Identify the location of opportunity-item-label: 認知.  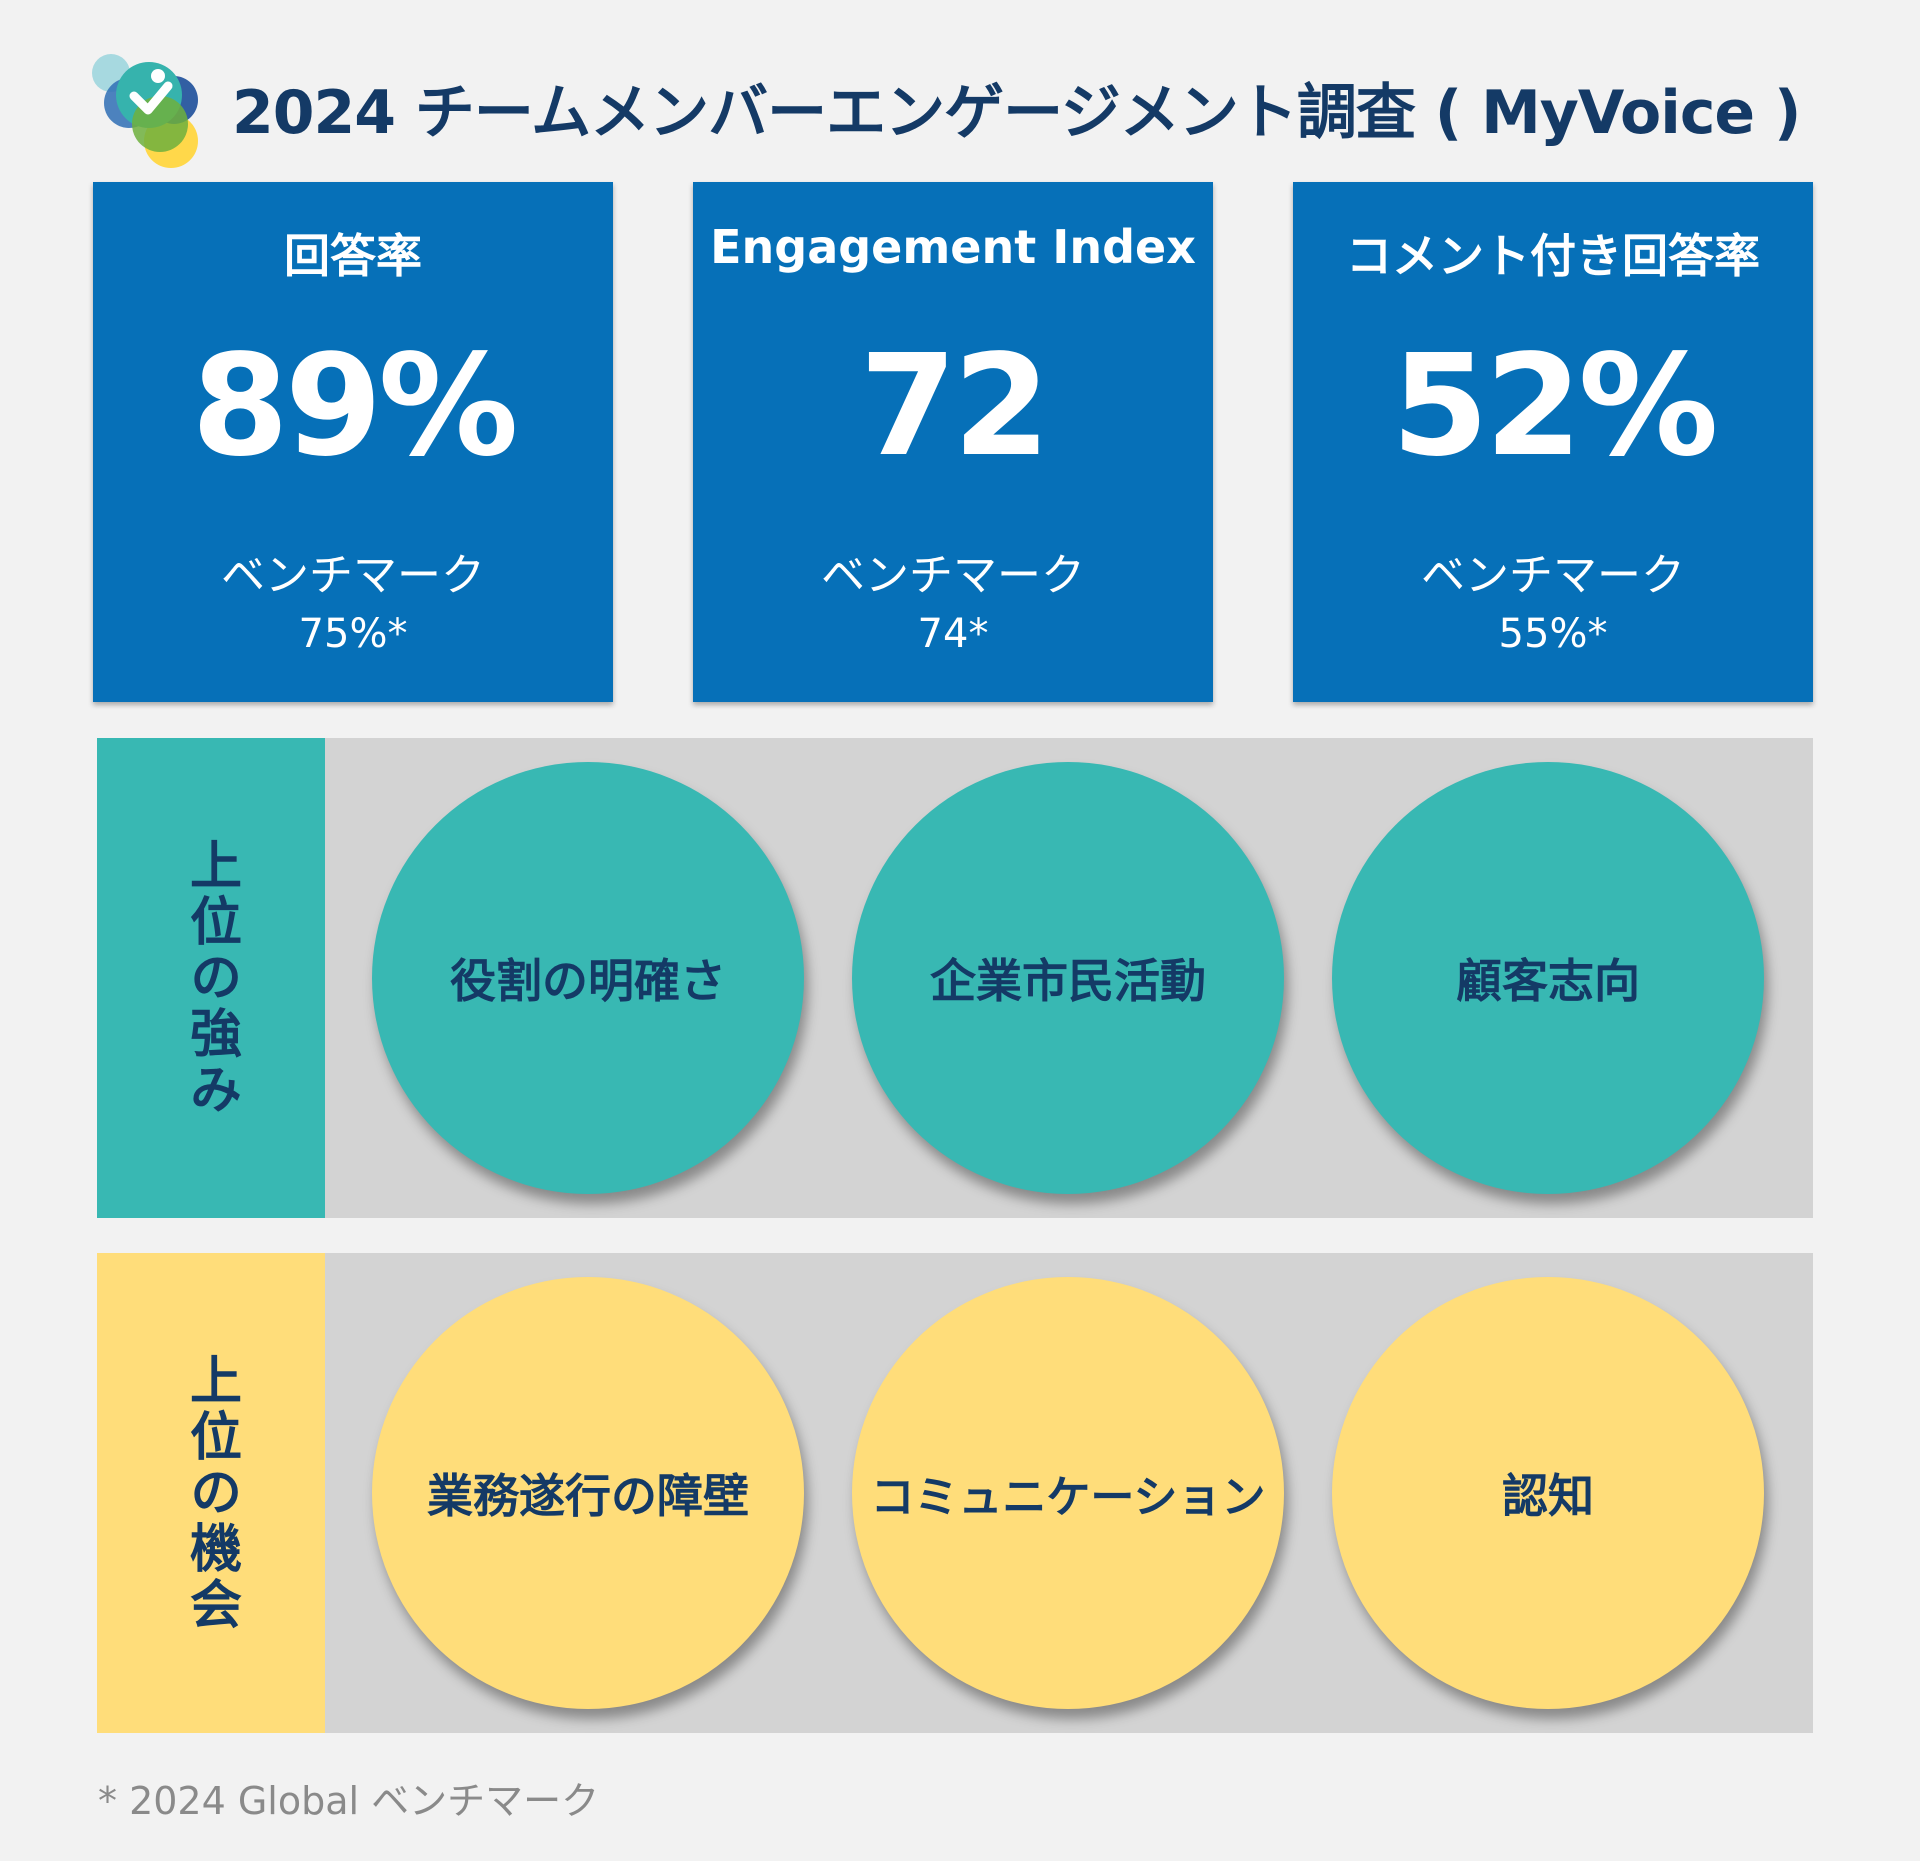
(1548, 1496).